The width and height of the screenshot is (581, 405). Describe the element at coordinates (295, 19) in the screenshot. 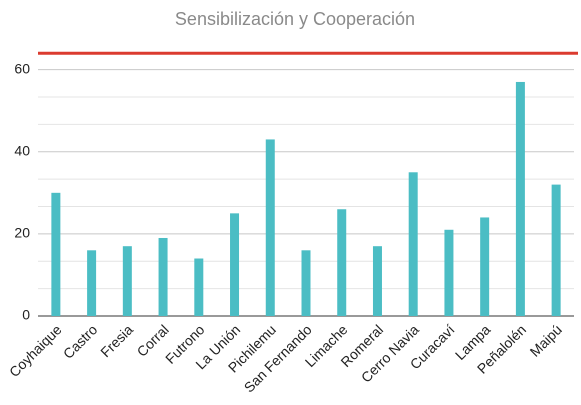

I see `chart-title: Sensibilización y Cooperación` at that location.